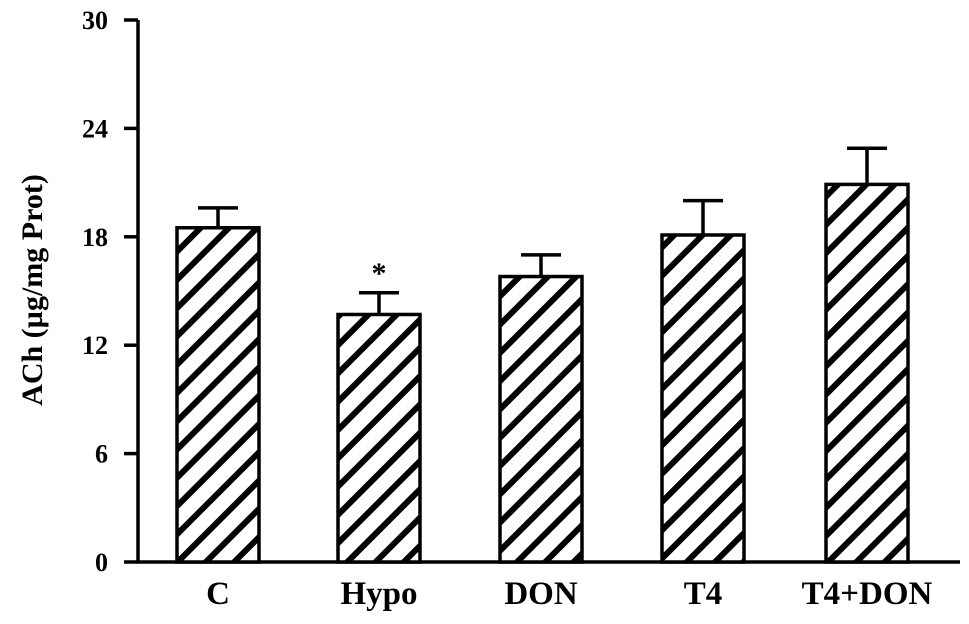 The width and height of the screenshot is (969, 624). Describe the element at coordinates (101, 454) in the screenshot. I see `y-tick-label: 6` at that location.